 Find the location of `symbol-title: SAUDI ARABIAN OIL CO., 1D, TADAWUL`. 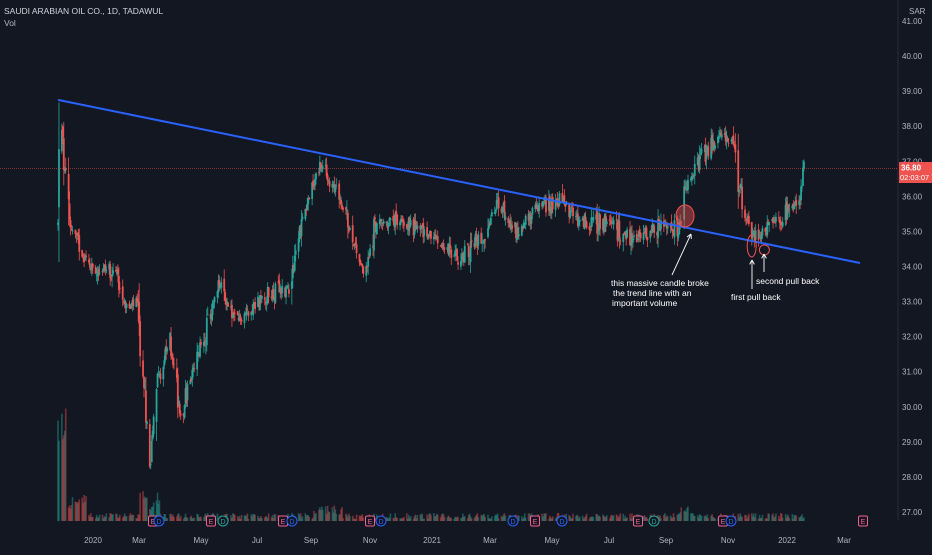

symbol-title: SAUDI ARABIAN OIL CO., 1D, TADAWUL is located at coordinates (83, 11).